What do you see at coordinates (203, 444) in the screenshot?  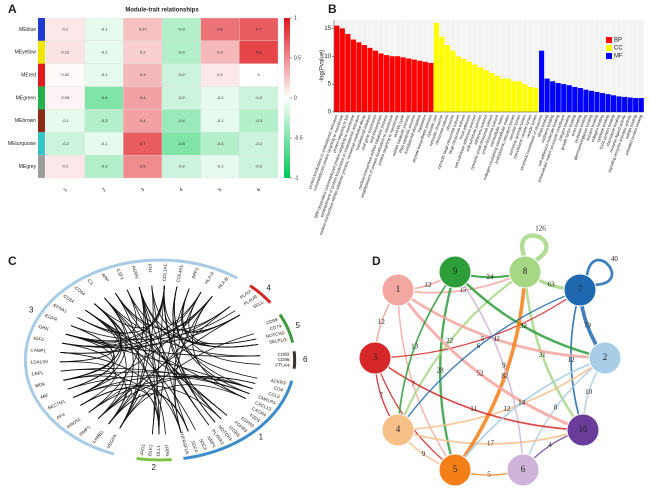 I see `gene-label: SDC1` at bounding box center [203, 444].